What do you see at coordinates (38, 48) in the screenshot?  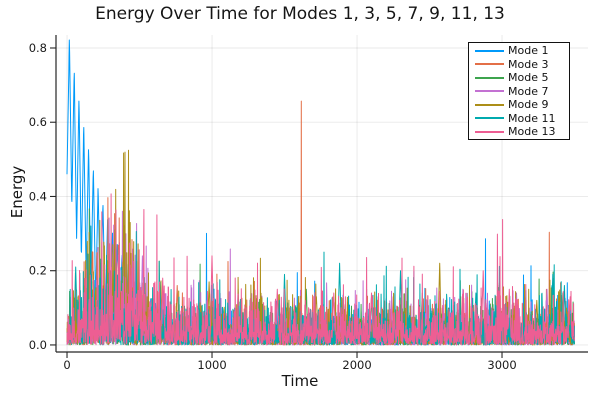 I see `y-tick-label: 0.8` at bounding box center [38, 48].